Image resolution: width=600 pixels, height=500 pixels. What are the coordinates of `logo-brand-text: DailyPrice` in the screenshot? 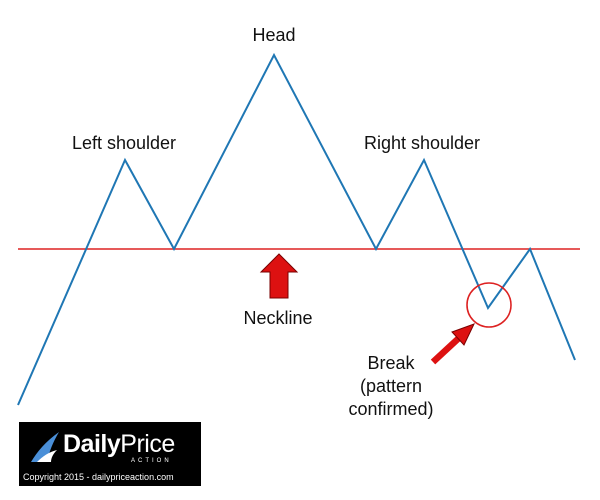 It's located at (119, 444).